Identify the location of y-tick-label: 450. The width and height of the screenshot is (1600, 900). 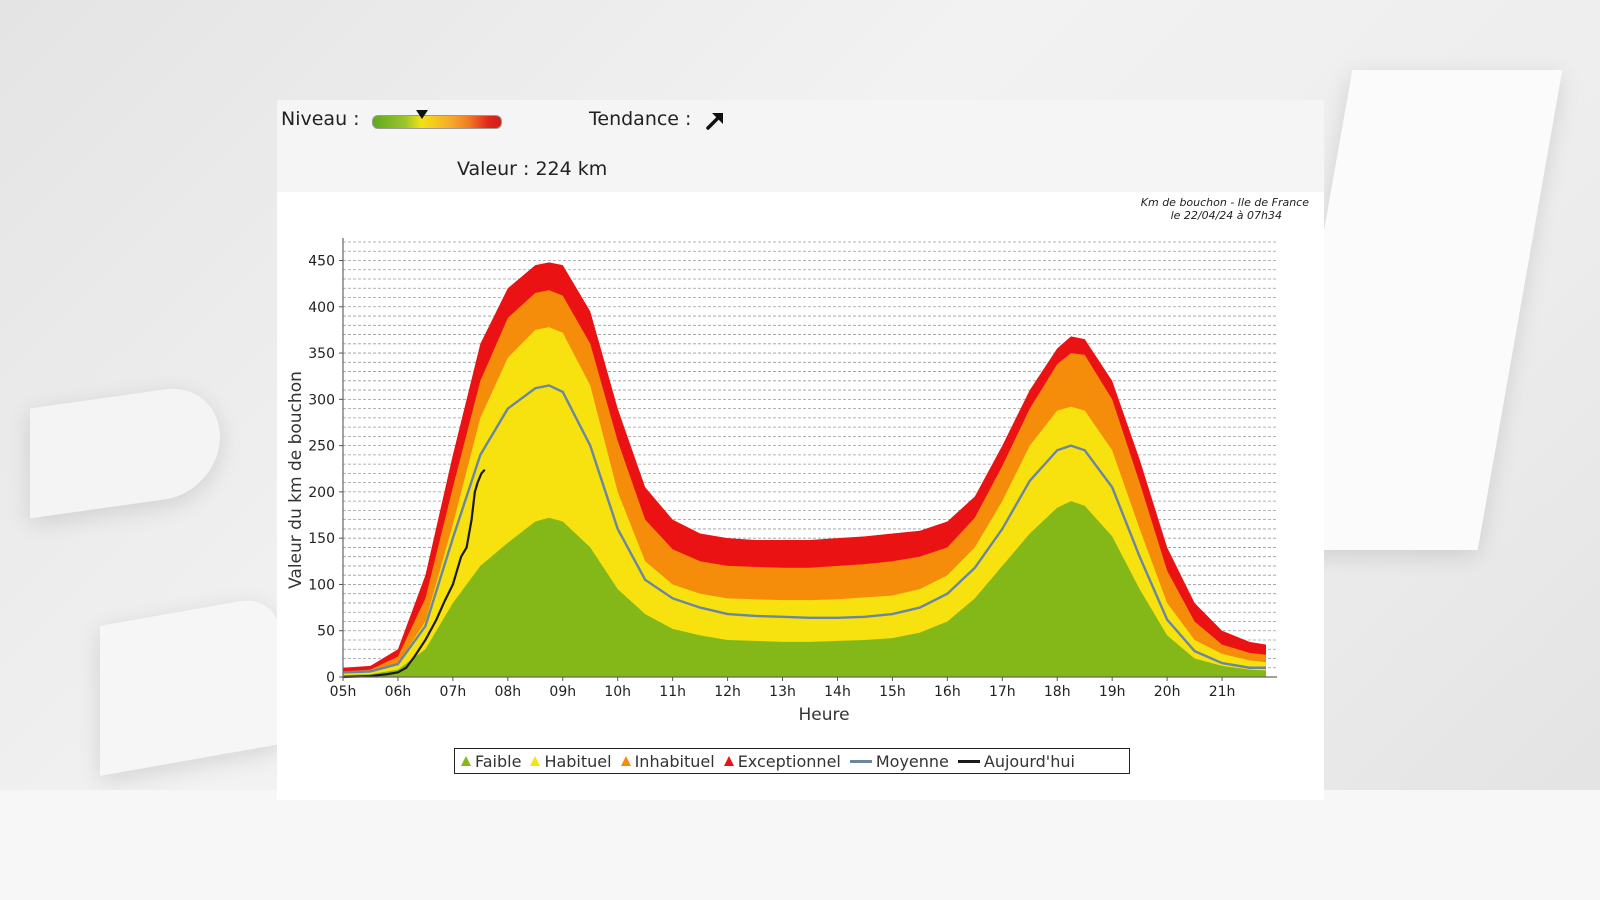
(321, 262).